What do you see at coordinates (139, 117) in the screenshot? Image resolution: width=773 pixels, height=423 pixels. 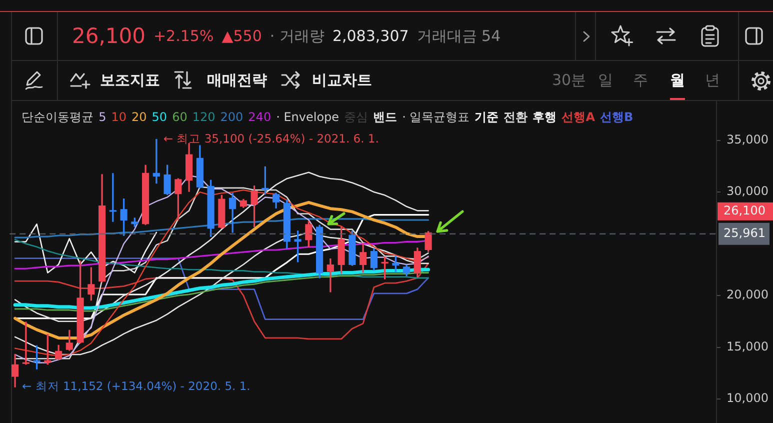 I see `text: 20` at bounding box center [139, 117].